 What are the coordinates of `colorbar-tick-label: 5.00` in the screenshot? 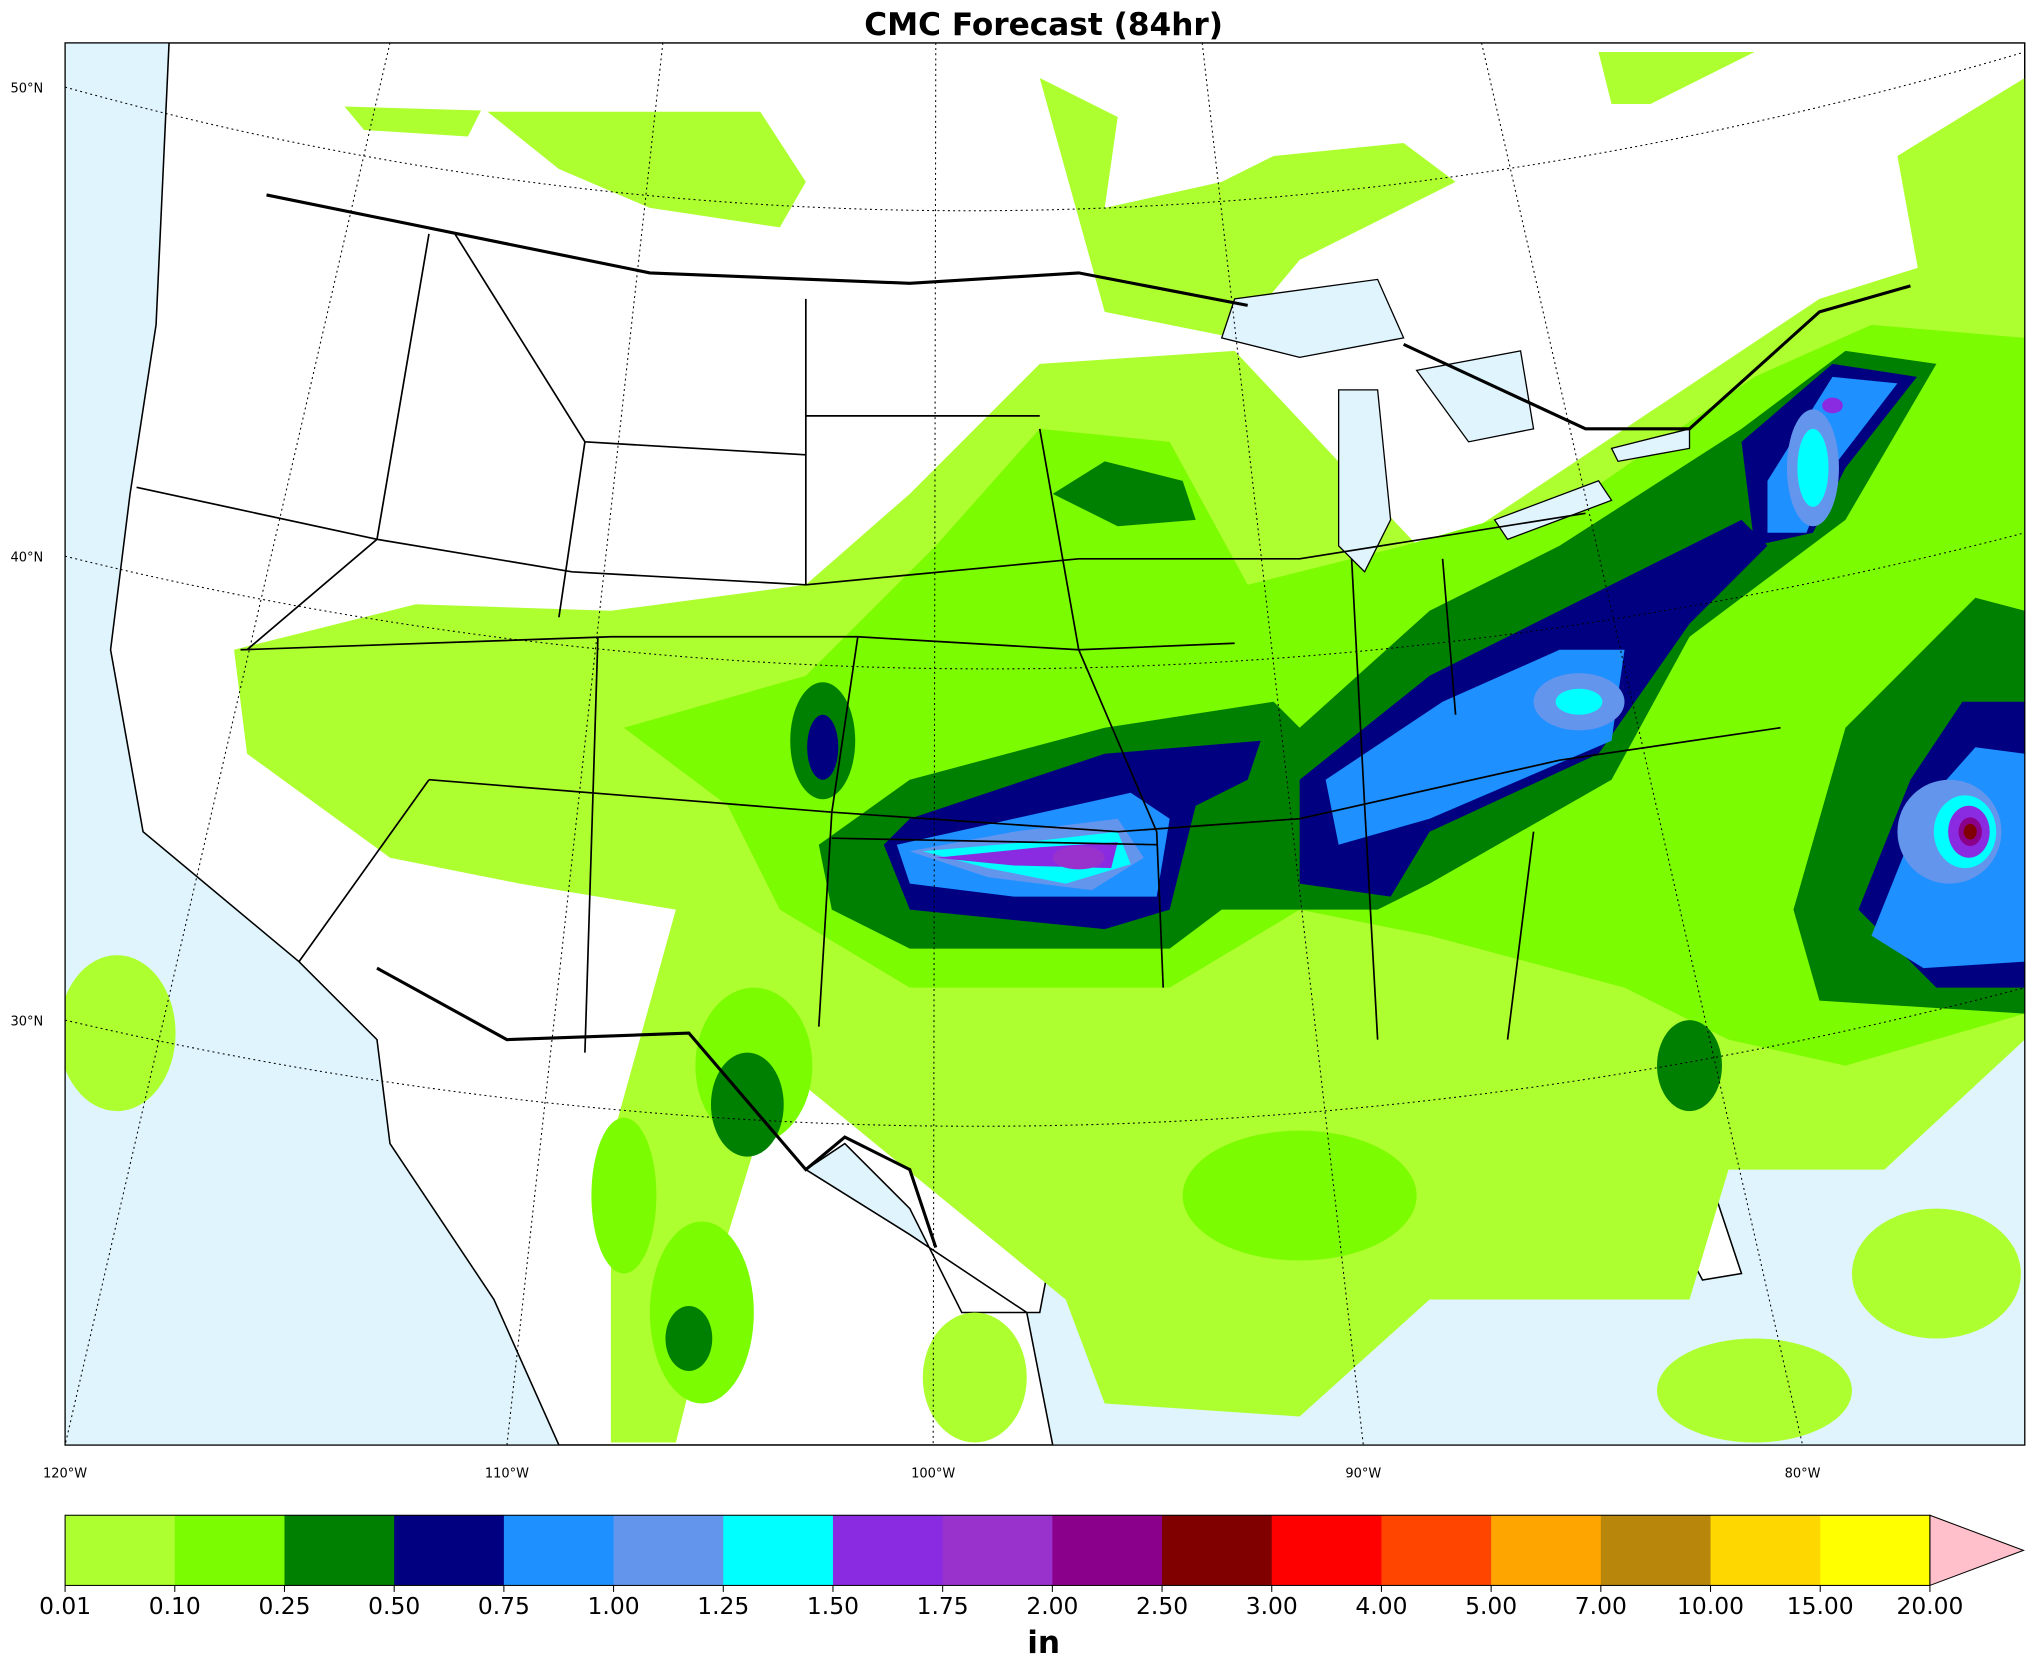 It's located at (1491, 1606).